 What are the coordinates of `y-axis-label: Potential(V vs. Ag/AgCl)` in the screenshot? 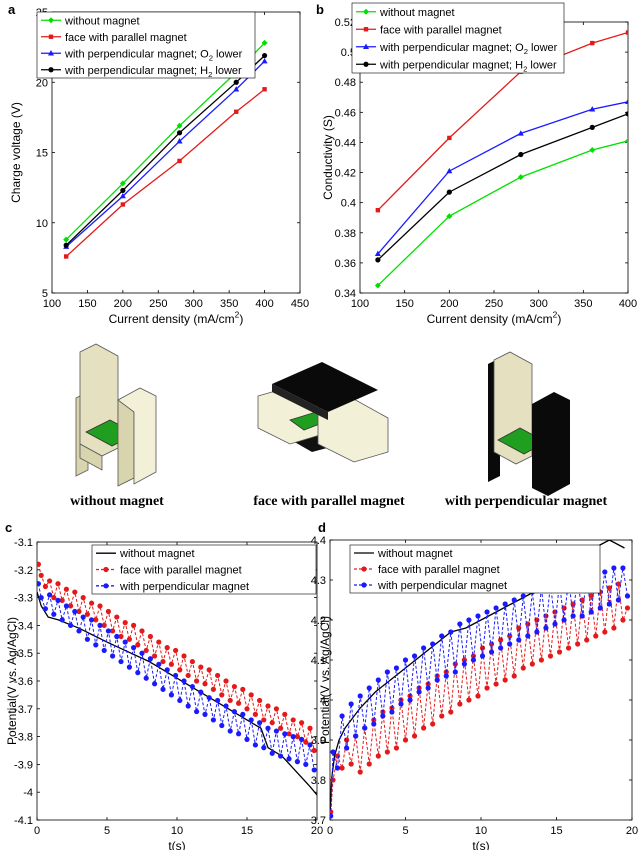 It's located at (325, 680).